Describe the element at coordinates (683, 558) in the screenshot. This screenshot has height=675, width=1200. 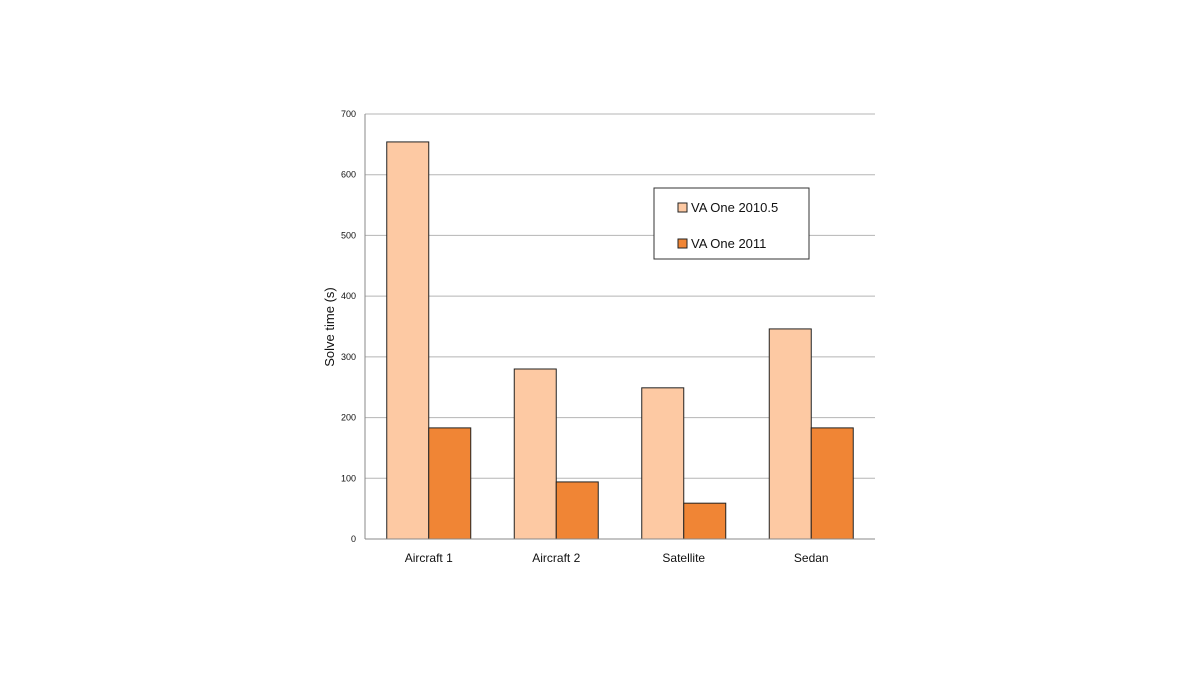
I see `x-tick-label: Satellite` at that location.